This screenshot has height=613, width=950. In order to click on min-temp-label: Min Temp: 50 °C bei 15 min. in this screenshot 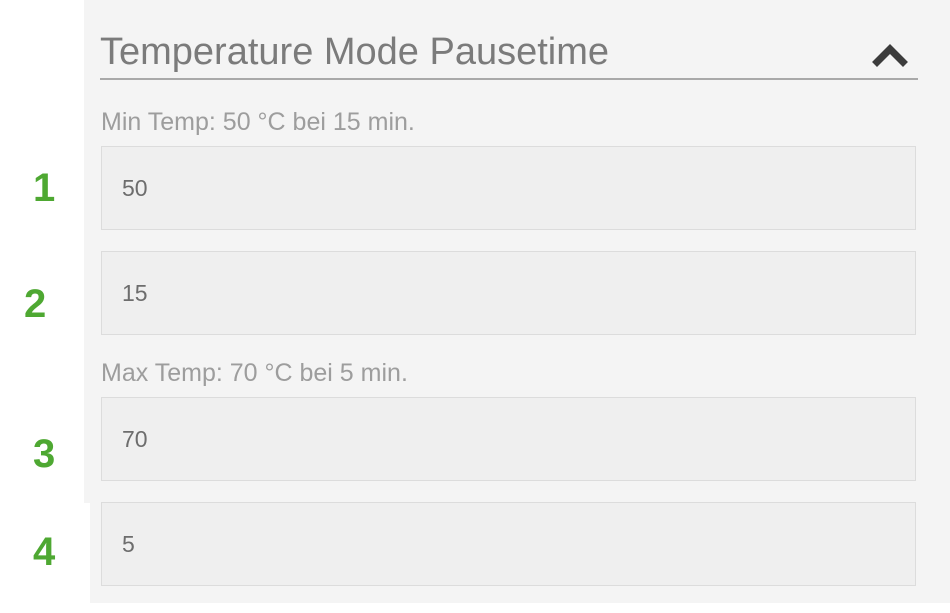, I will do `click(258, 122)`.